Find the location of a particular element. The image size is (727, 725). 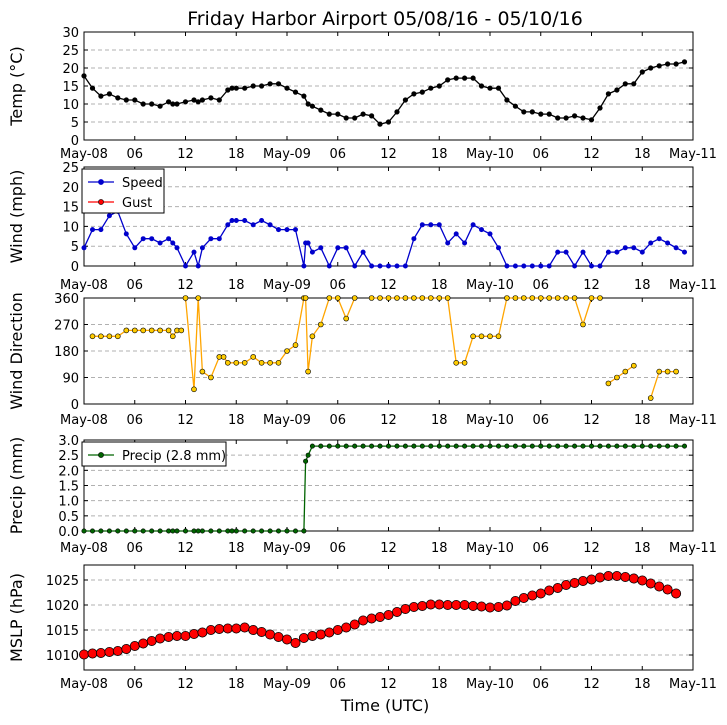

y-tick-label: 0 is located at coordinates (75, 405).